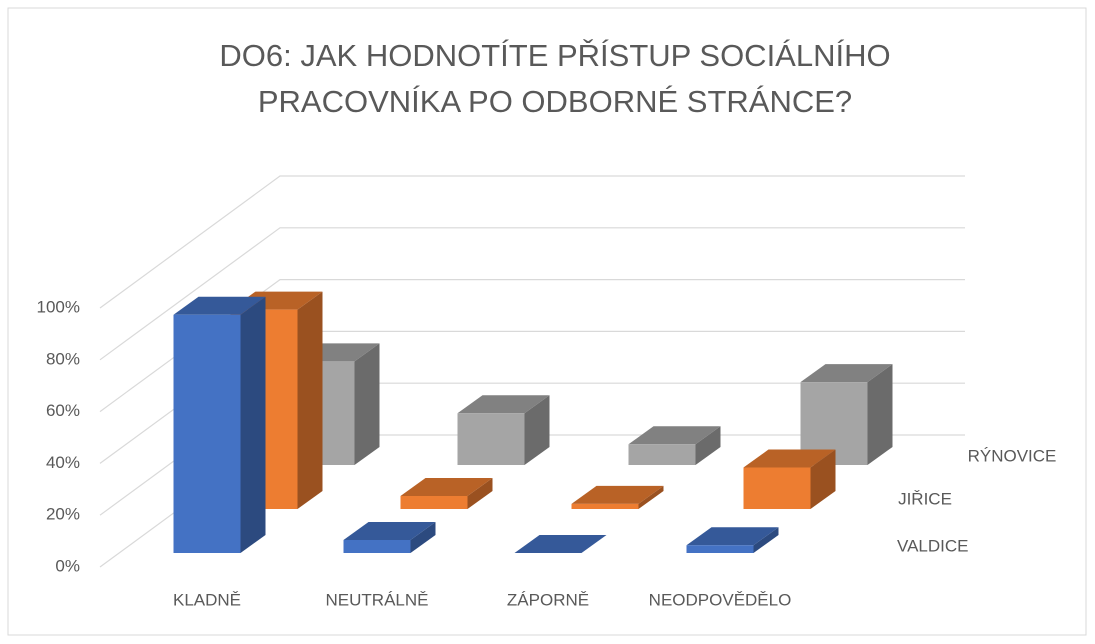 The height and width of the screenshot is (644, 1095). Describe the element at coordinates (58, 306) in the screenshot. I see `y-tick-label: 100%` at that location.